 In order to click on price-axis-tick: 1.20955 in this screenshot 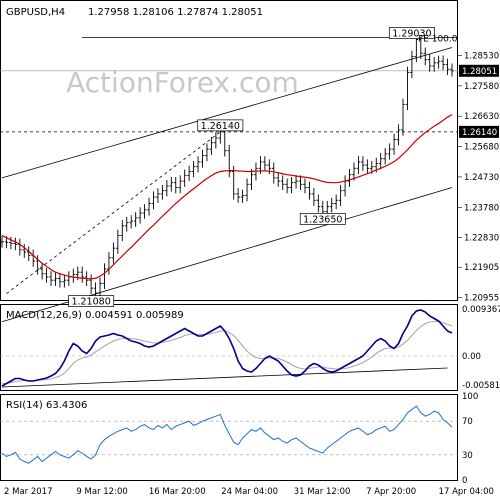, I will do `click(481, 299)`.